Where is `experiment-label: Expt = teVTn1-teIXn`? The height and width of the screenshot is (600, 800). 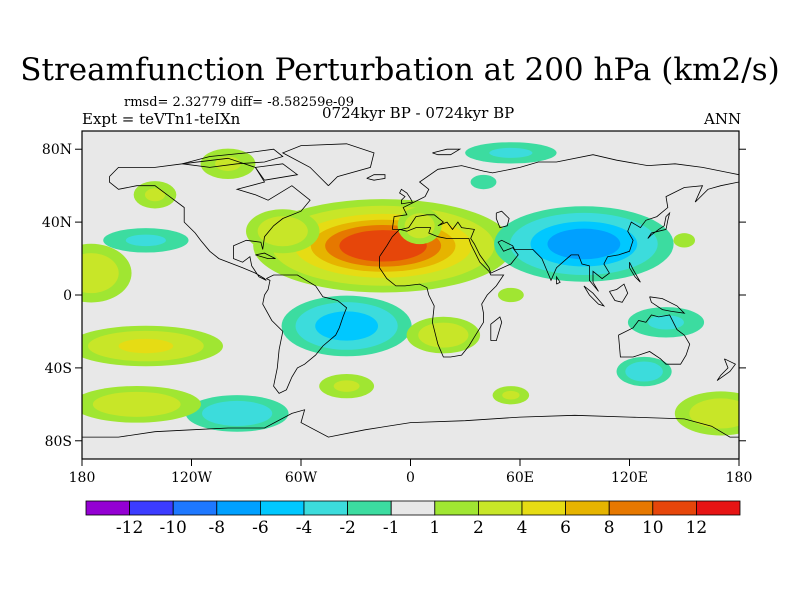
experiment-label: Expt = teVTn1-teIXn is located at coordinates (161, 119).